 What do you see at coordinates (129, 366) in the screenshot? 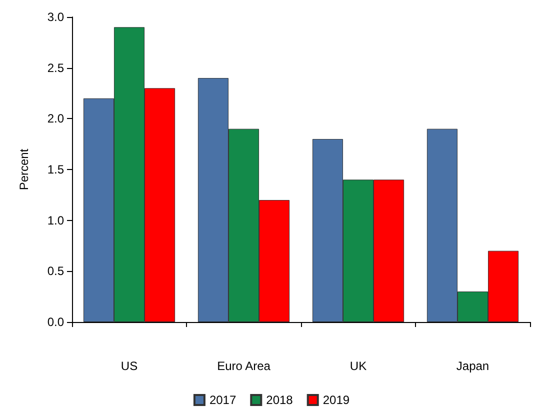
I see `x-tick-label: US` at bounding box center [129, 366].